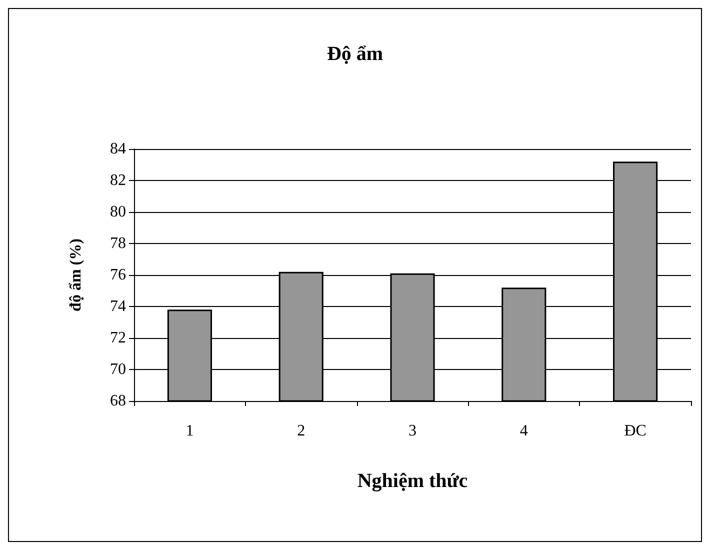 The height and width of the screenshot is (552, 712). I want to click on y-tick-label: 84, so click(118, 149).